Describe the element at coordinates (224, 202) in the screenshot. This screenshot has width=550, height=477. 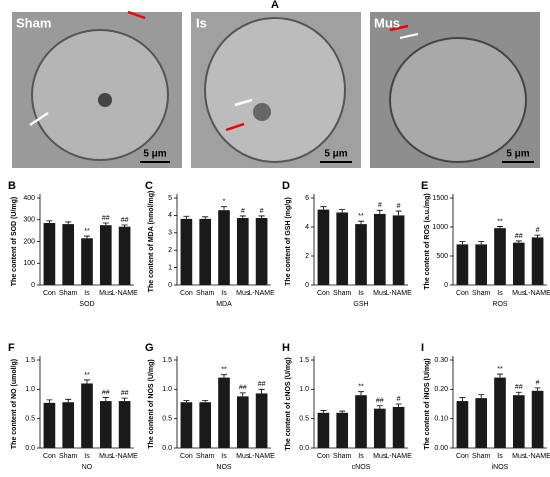
I see `annotation: *` at that location.